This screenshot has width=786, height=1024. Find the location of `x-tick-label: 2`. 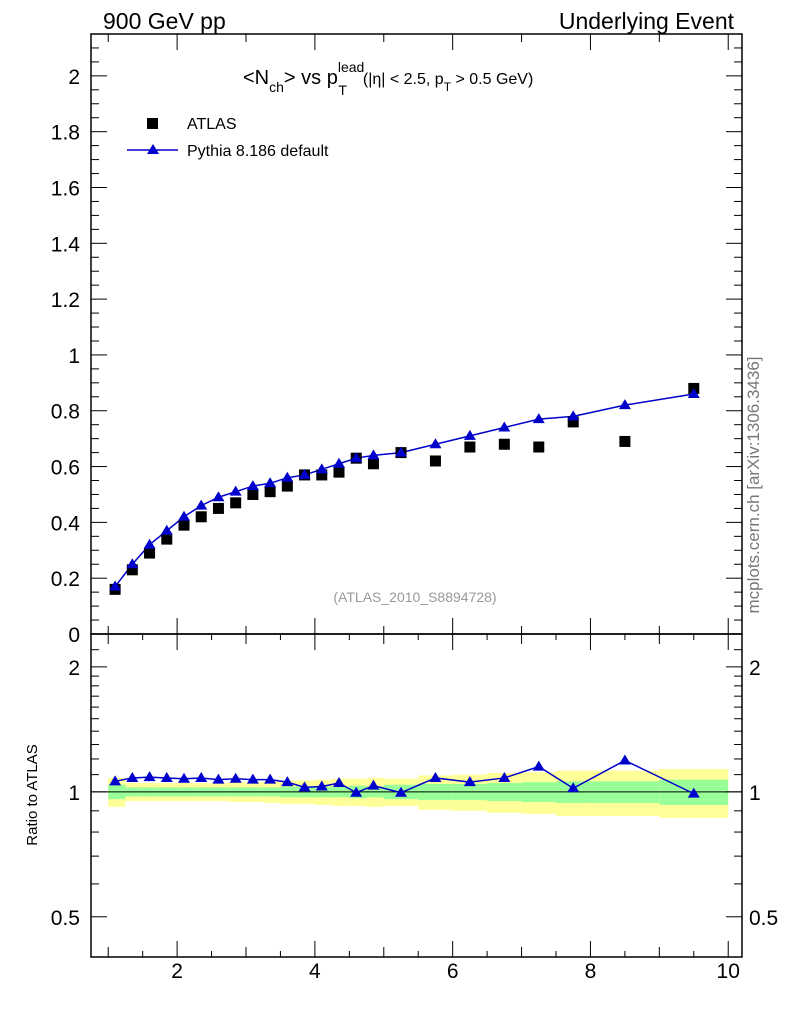

x-tick-label: 2 is located at coordinates (177, 971).